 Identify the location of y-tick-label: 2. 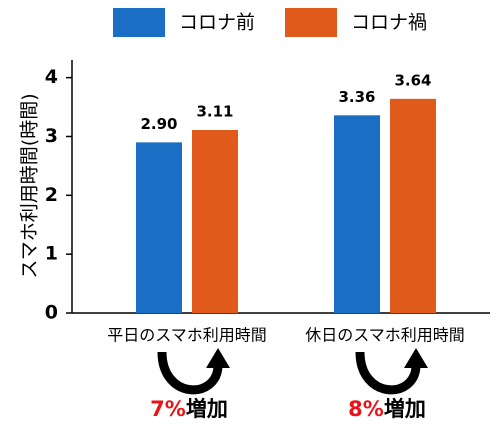
(51, 195).